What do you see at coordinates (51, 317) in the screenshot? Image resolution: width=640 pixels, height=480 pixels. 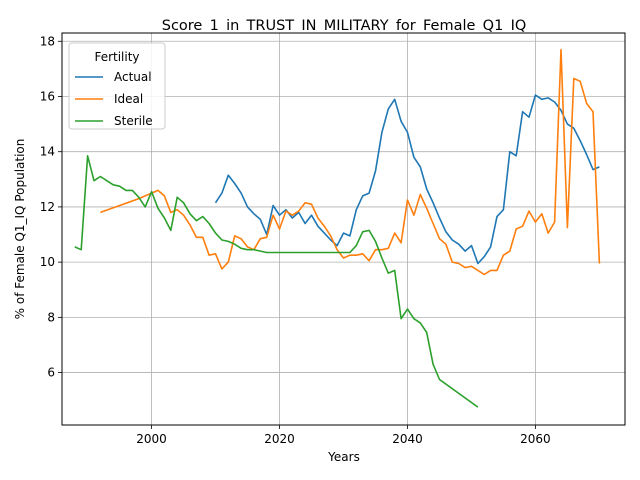 I see `y-tick-label: 8` at bounding box center [51, 317].